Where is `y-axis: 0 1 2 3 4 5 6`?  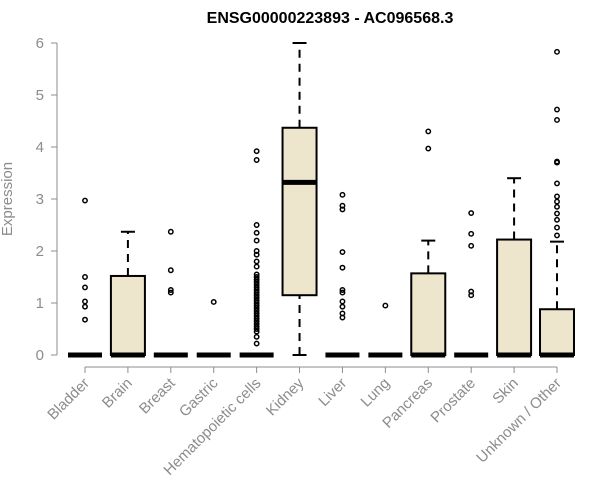
y-axis: 0 1 2 3 4 5 6 is located at coordinates (47, 199).